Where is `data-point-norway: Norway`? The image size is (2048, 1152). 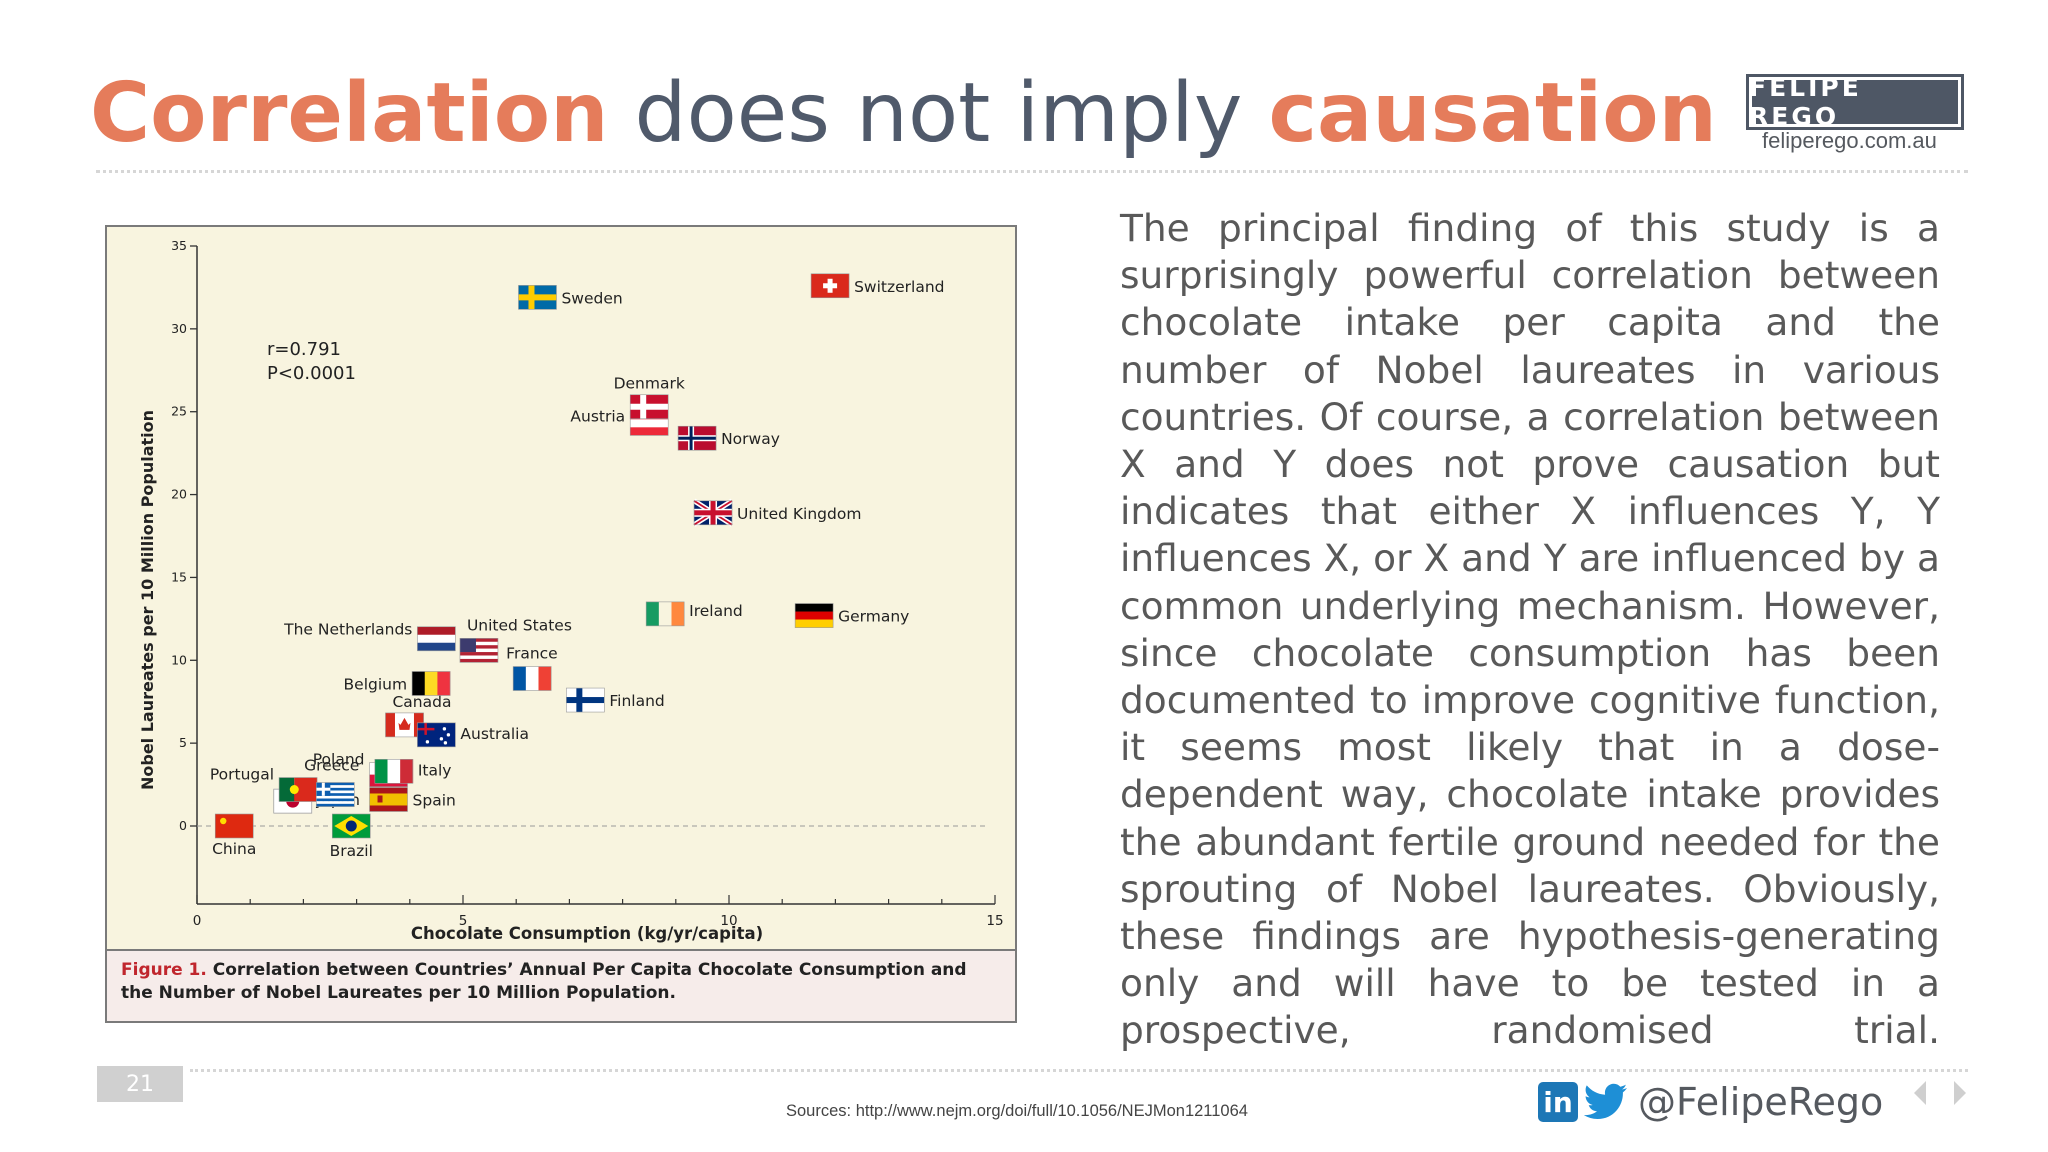
data-point-norway: Norway is located at coordinates (728, 438).